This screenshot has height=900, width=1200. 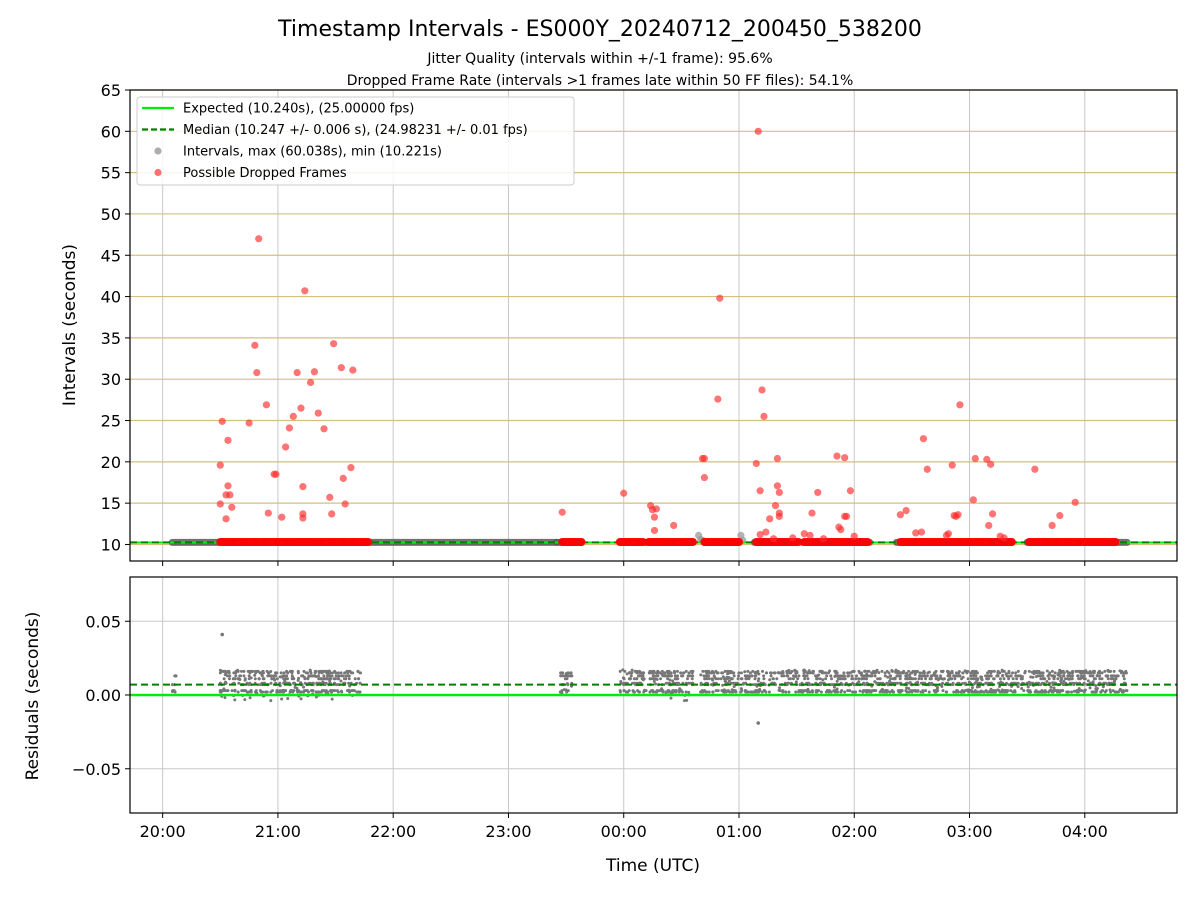 What do you see at coordinates (111, 214) in the screenshot?
I see `top-y-tick-label: 50` at bounding box center [111, 214].